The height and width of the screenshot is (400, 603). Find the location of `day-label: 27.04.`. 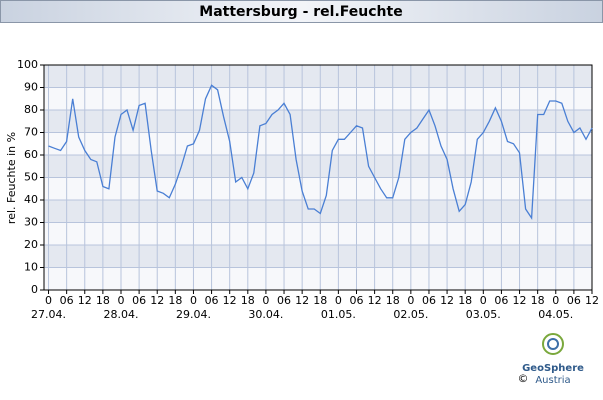

day-label: 27.04. is located at coordinates (48, 314).